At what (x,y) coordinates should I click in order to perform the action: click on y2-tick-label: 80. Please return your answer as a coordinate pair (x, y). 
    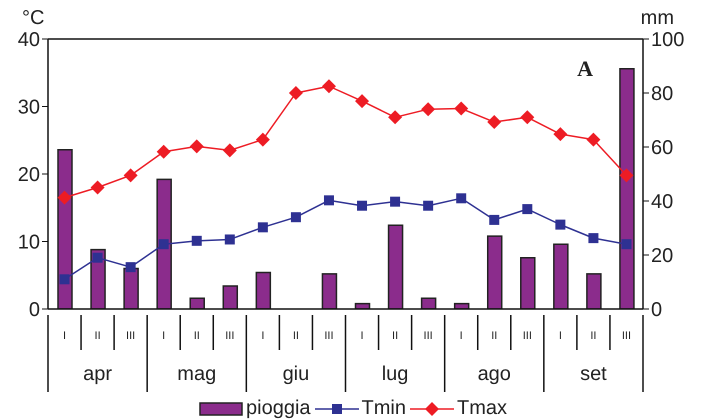
    Looking at the image, I should click on (662, 94).